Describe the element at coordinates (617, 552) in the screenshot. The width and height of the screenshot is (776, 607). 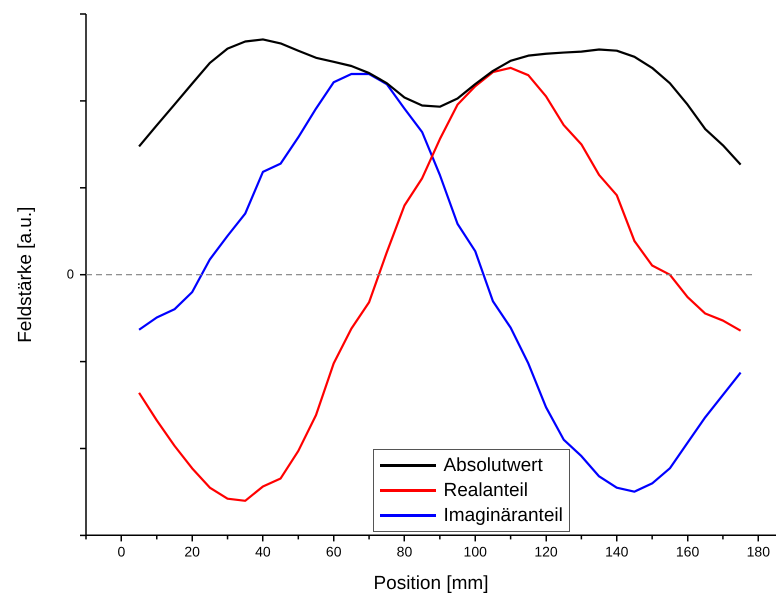
I see `x-tick-label: 140` at that location.